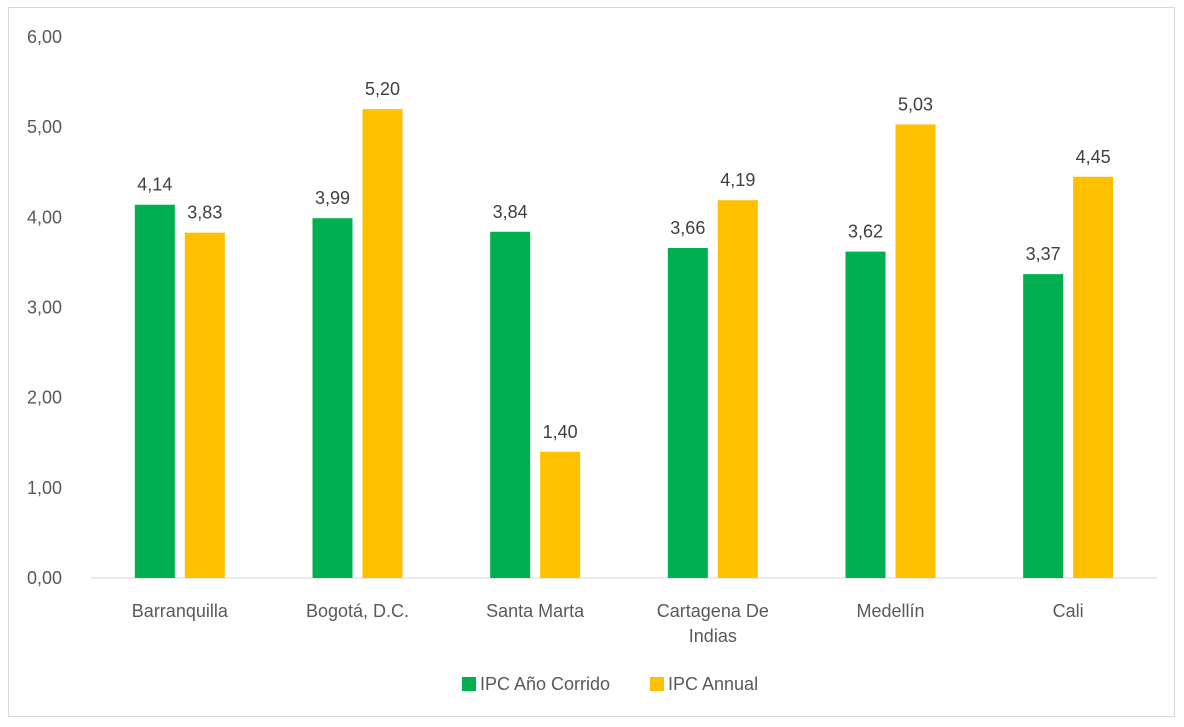 The height and width of the screenshot is (727, 1184). I want to click on data-label: 1,40, so click(560, 432).